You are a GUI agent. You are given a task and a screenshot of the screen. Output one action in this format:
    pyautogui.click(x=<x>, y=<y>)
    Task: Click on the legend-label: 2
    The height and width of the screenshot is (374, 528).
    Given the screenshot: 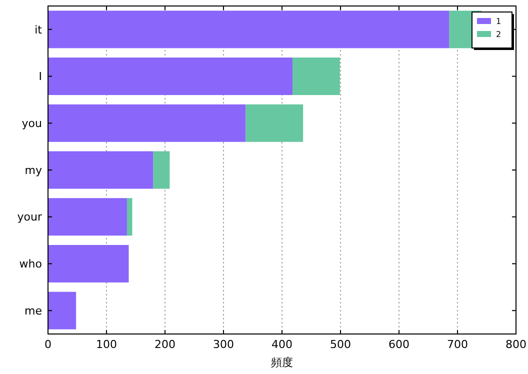 What is the action you would take?
    pyautogui.click(x=499, y=34)
    